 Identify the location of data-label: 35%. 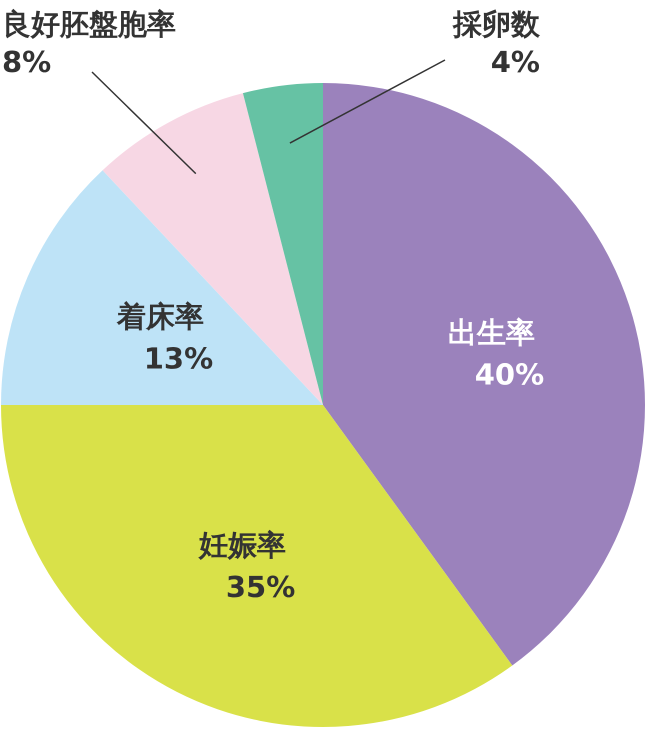
(261, 587).